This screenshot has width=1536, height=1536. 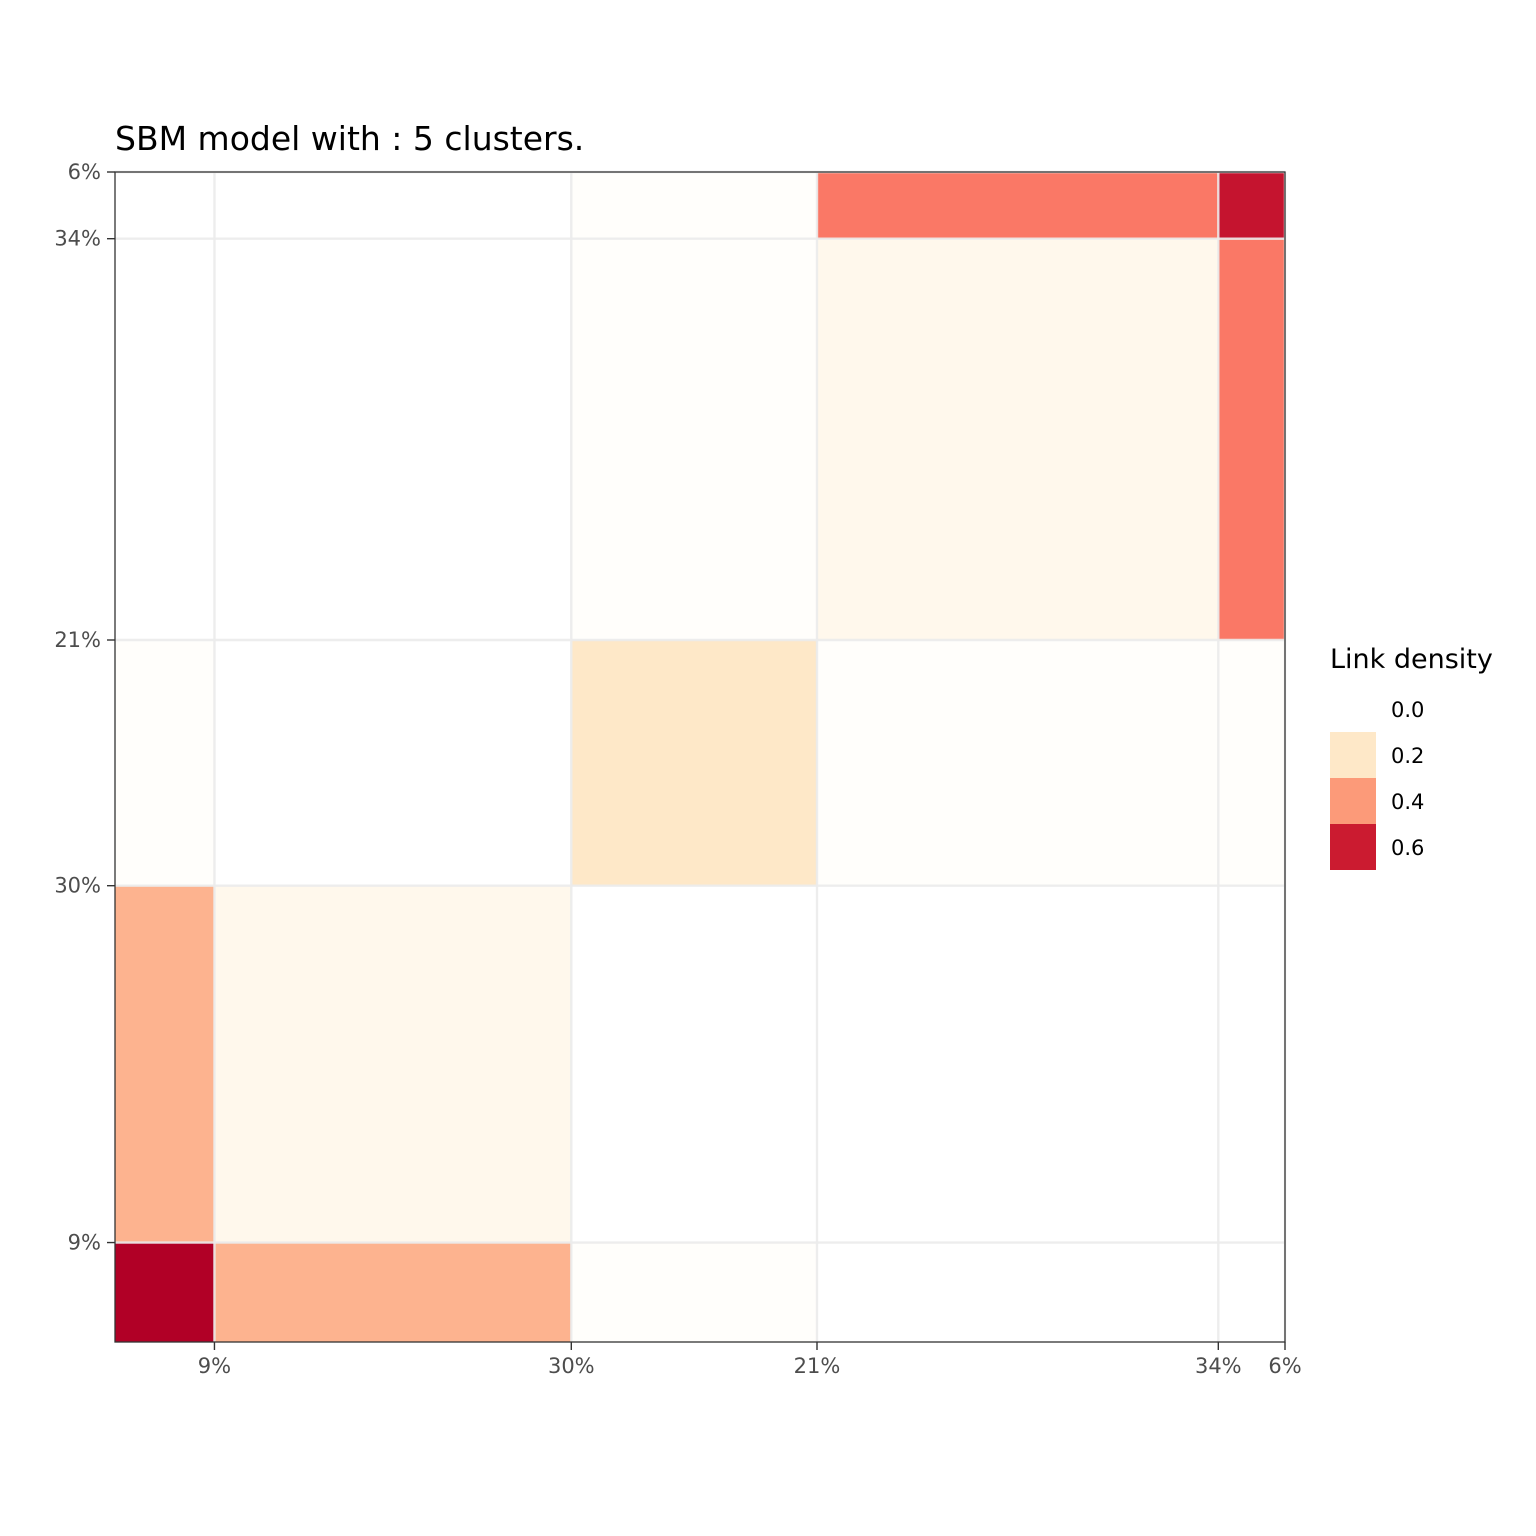 I want to click on y-tick-label: 30%, so click(x=77, y=886).